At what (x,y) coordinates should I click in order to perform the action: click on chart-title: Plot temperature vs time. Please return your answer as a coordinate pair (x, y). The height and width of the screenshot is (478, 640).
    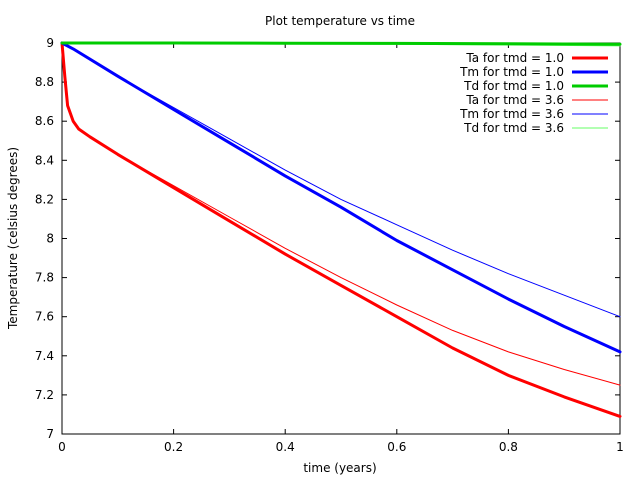
    Looking at the image, I should click on (340, 21).